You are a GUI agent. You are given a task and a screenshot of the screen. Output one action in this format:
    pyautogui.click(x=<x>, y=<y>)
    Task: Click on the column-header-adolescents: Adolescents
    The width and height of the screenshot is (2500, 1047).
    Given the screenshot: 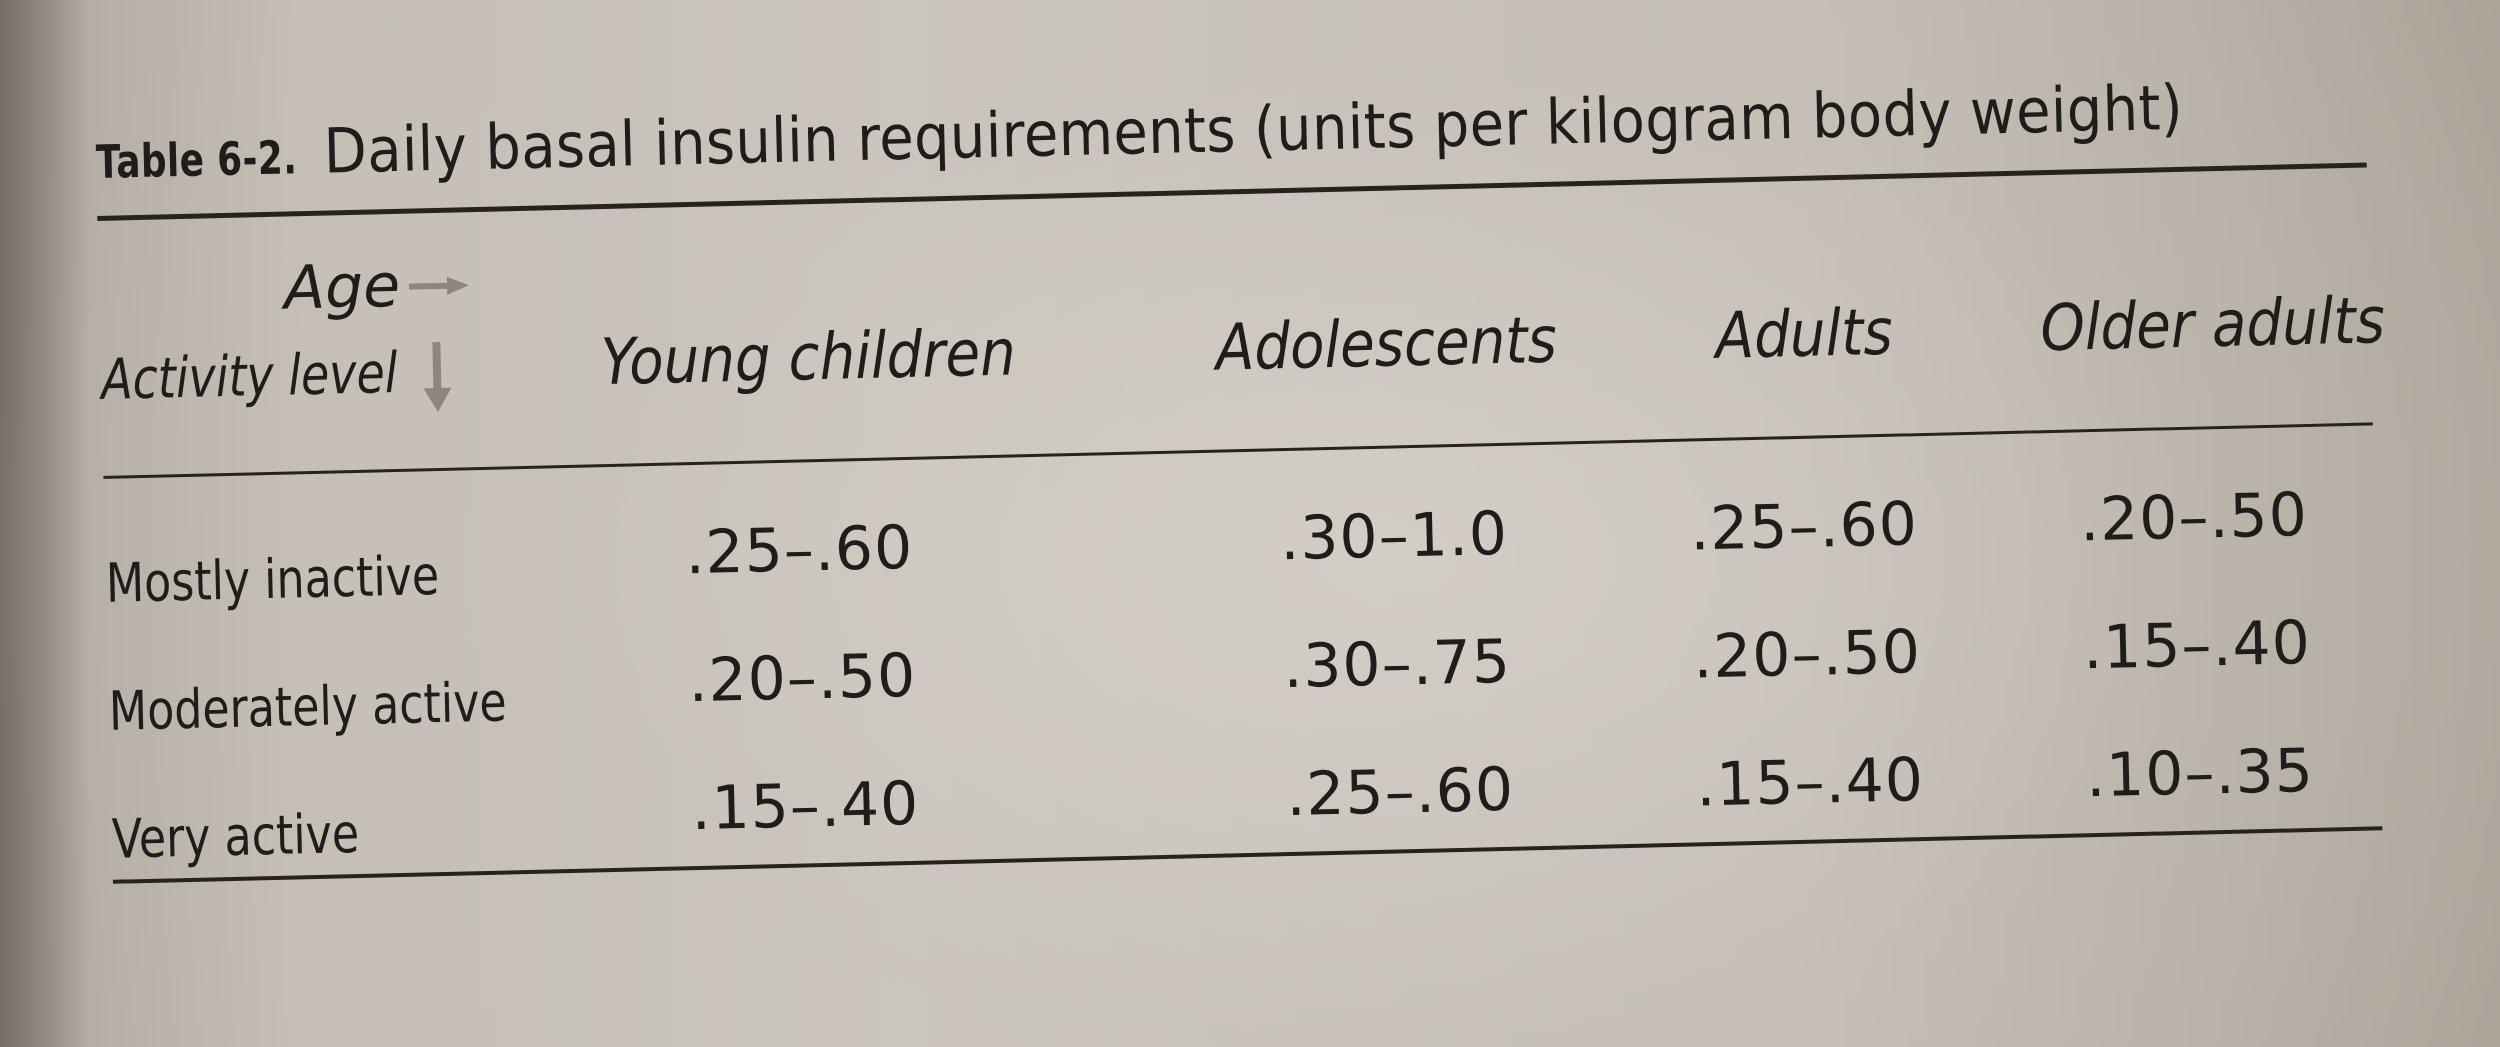 What is the action you would take?
    pyautogui.click(x=1386, y=344)
    